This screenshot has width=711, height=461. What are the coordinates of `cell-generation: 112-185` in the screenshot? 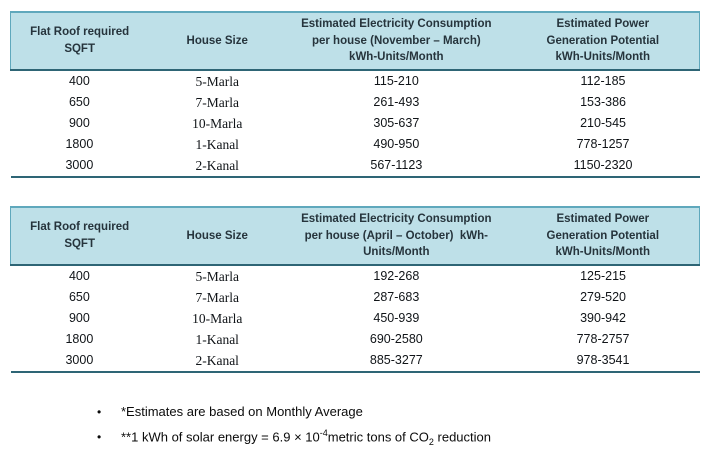 It's located at (603, 81).